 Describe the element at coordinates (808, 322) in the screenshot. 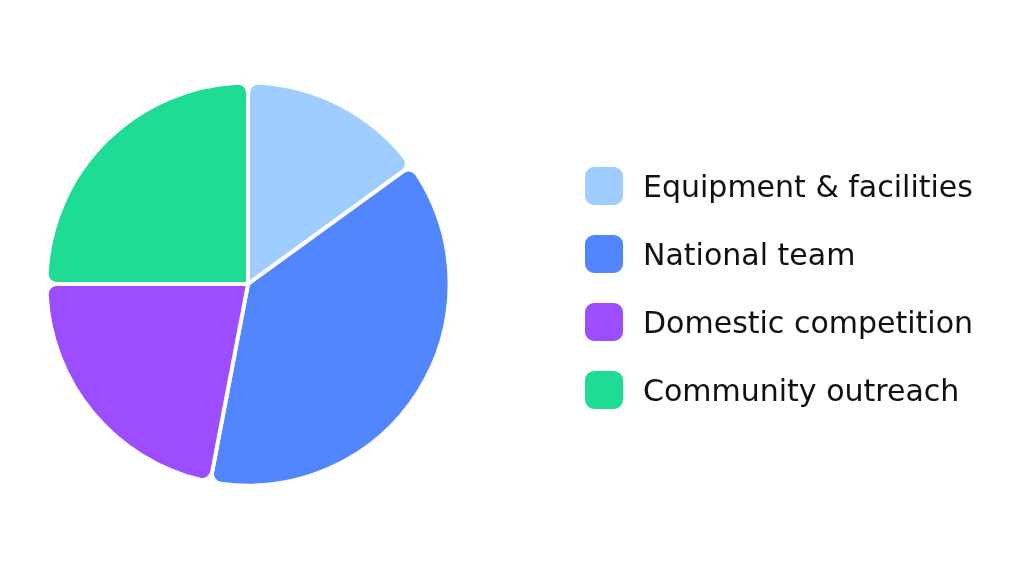

I see `legend-label: Domestic competition` at that location.